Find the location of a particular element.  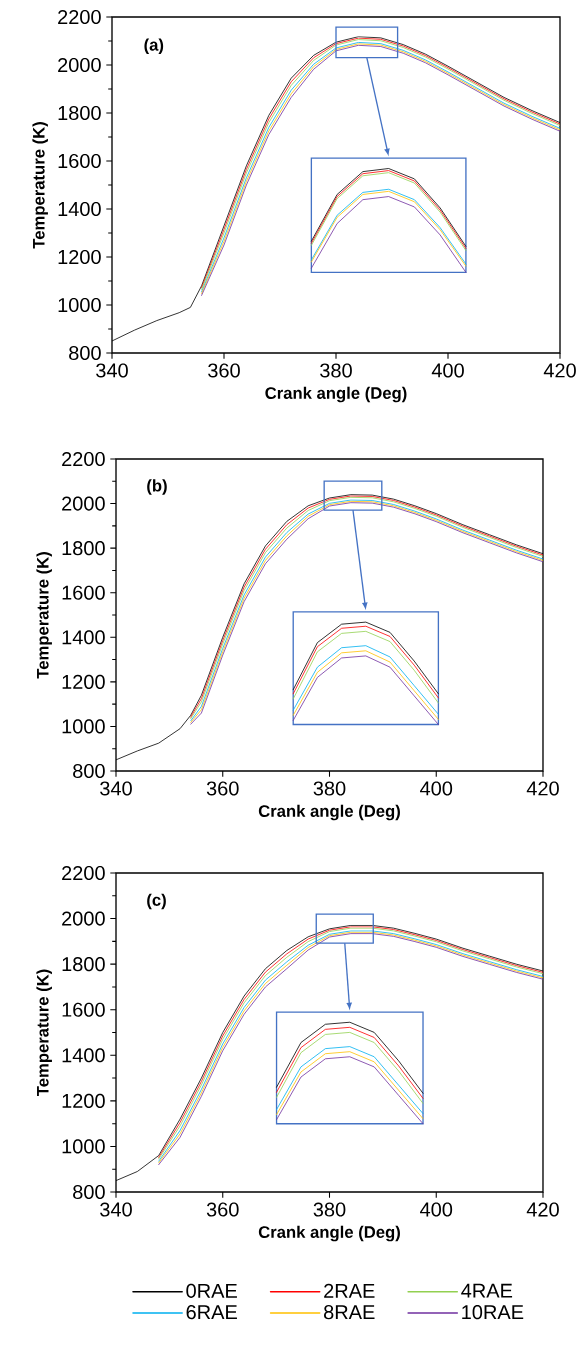

legend-label: 2RAE is located at coordinates (349, 1290).